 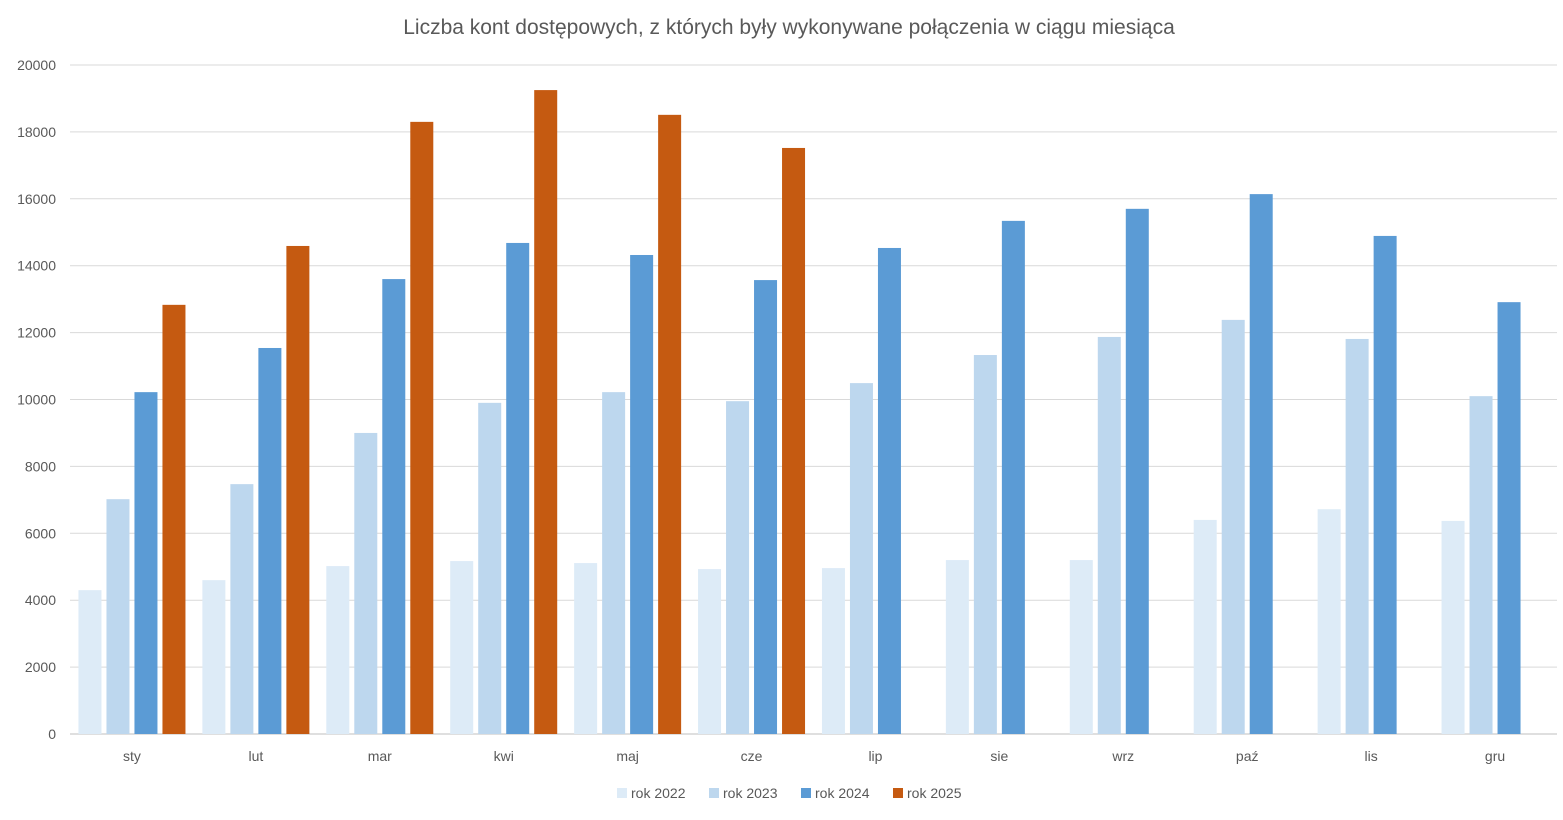 What do you see at coordinates (394, 506) in the screenshot?
I see `bar-rok-2024-mar` at bounding box center [394, 506].